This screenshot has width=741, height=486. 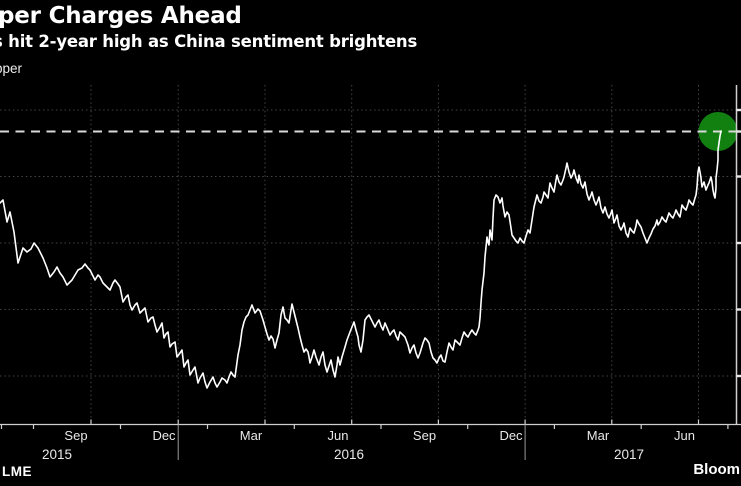 What do you see at coordinates (716, 469) in the screenshot?
I see `bloomberg-watermark: Bloom` at bounding box center [716, 469].